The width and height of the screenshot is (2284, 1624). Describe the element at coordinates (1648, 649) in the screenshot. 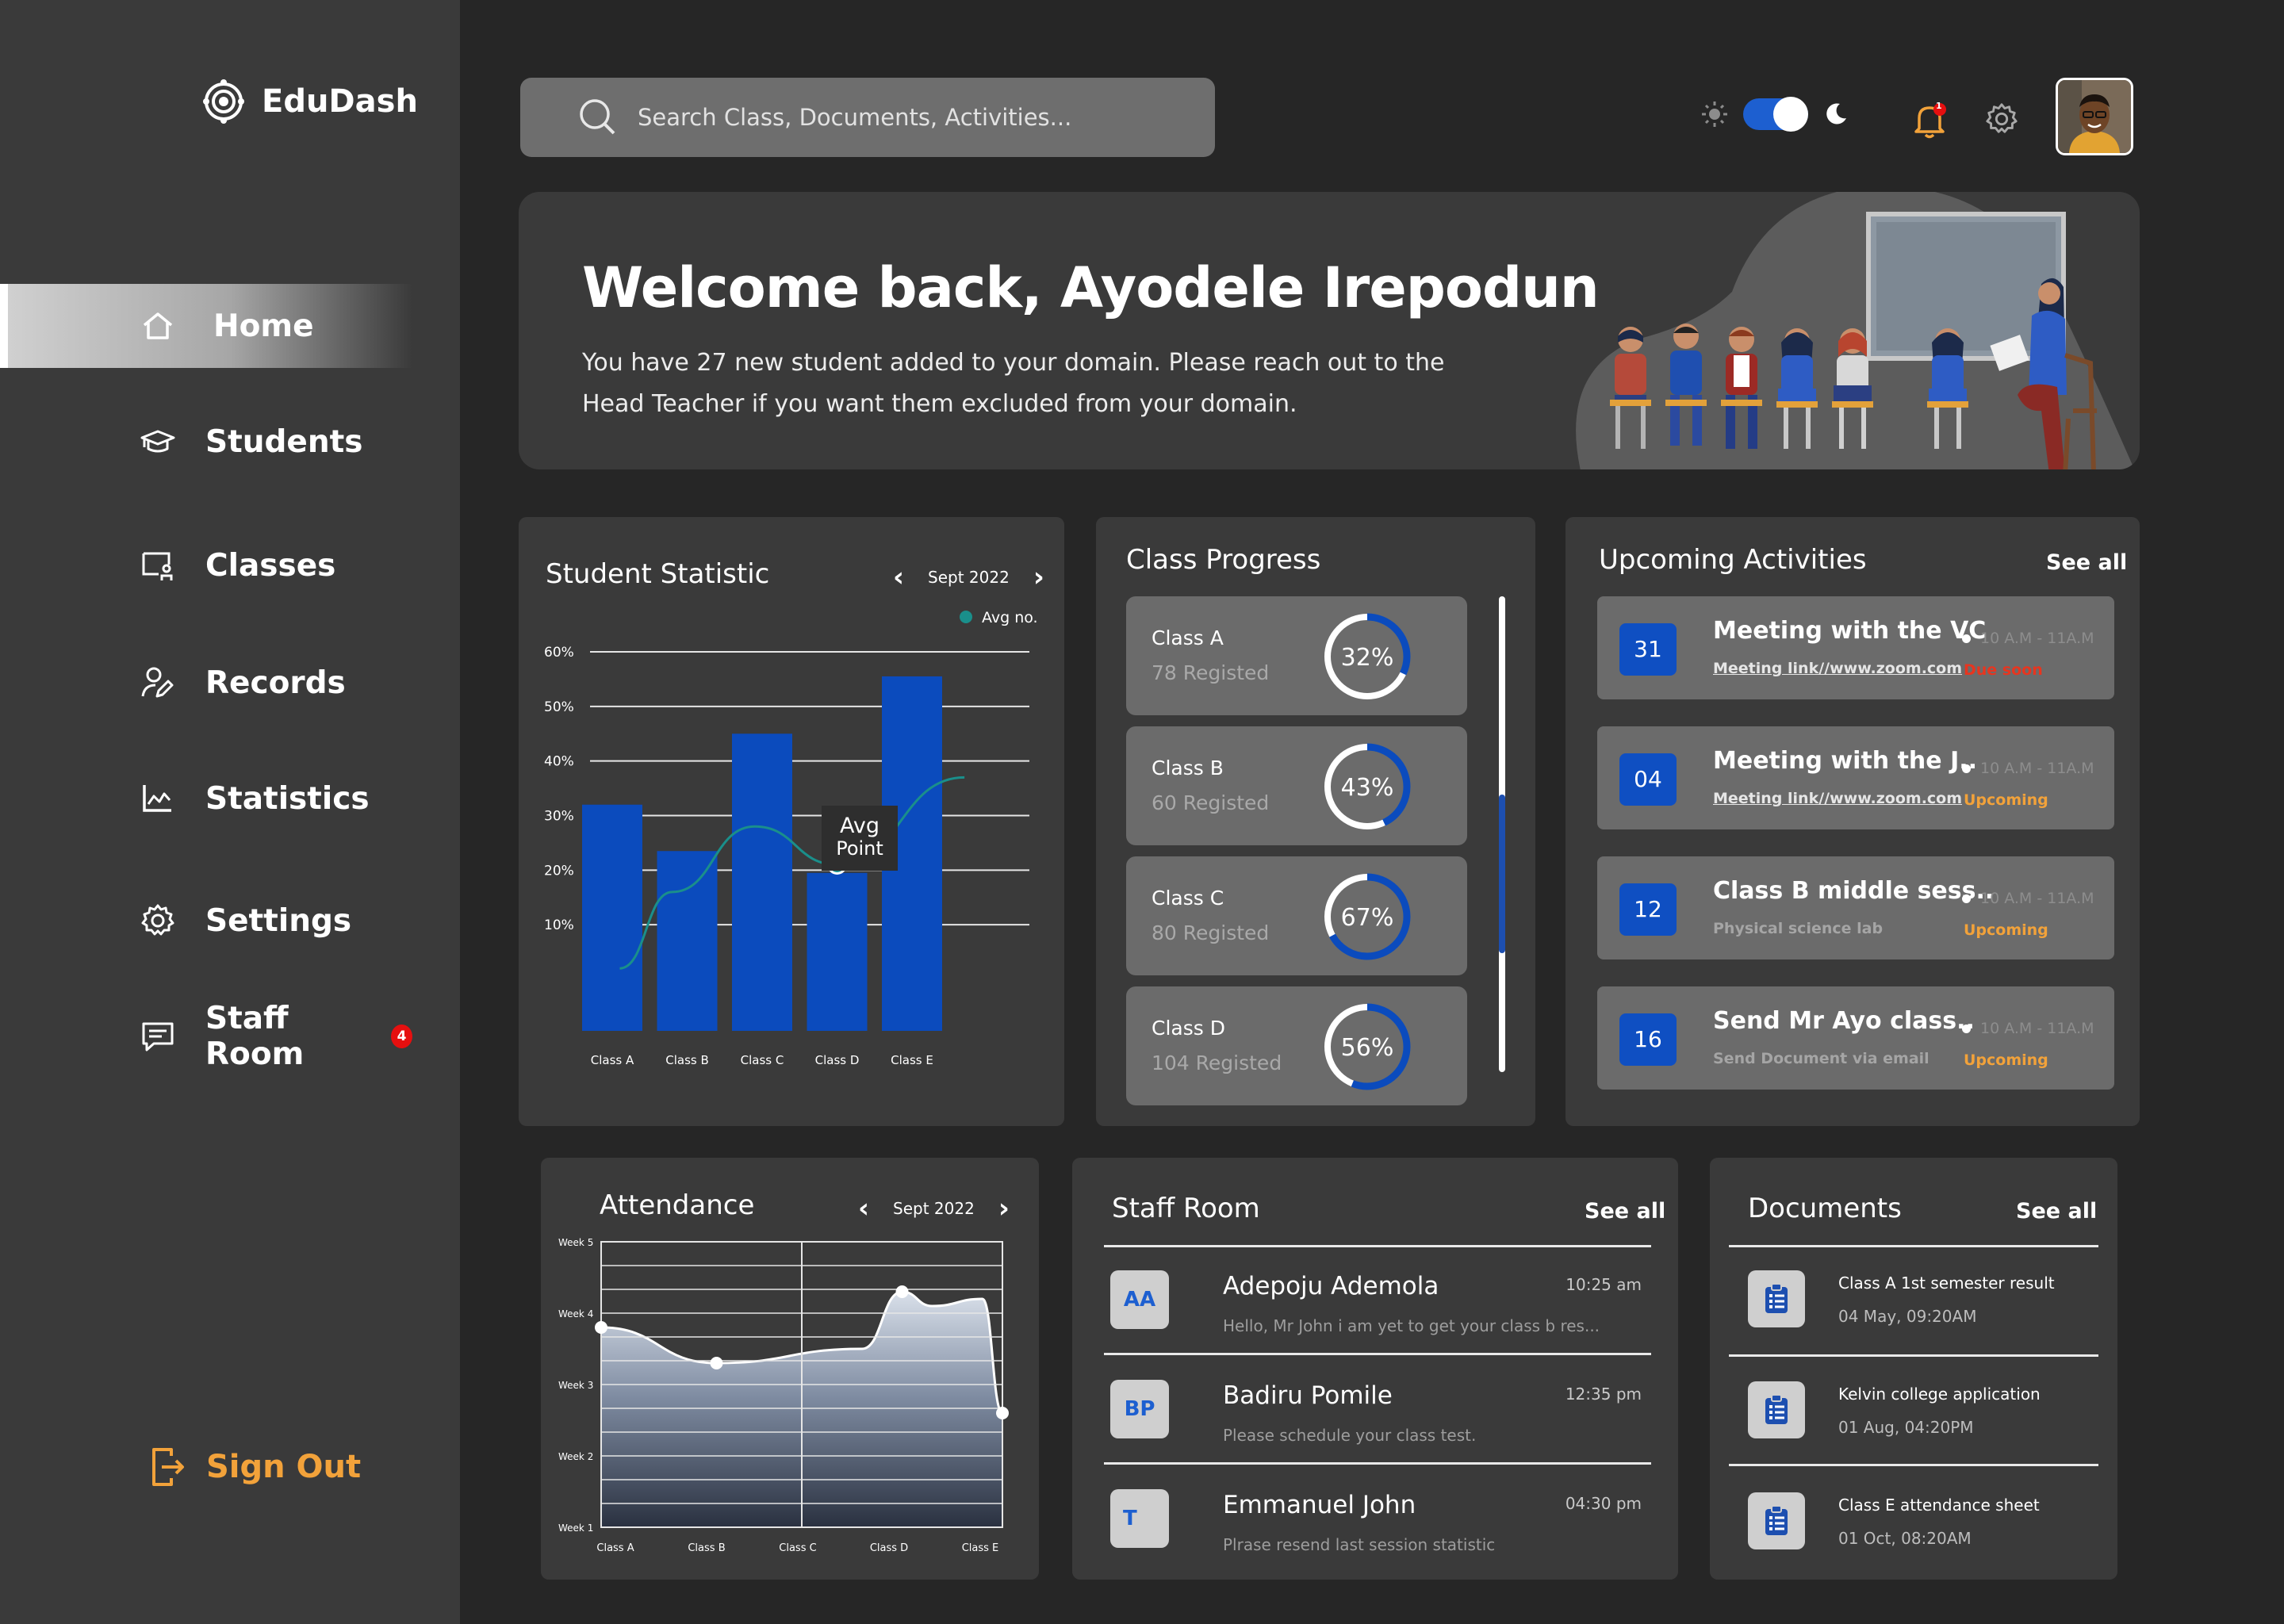

I see `activity-date-badge: 31` at that location.